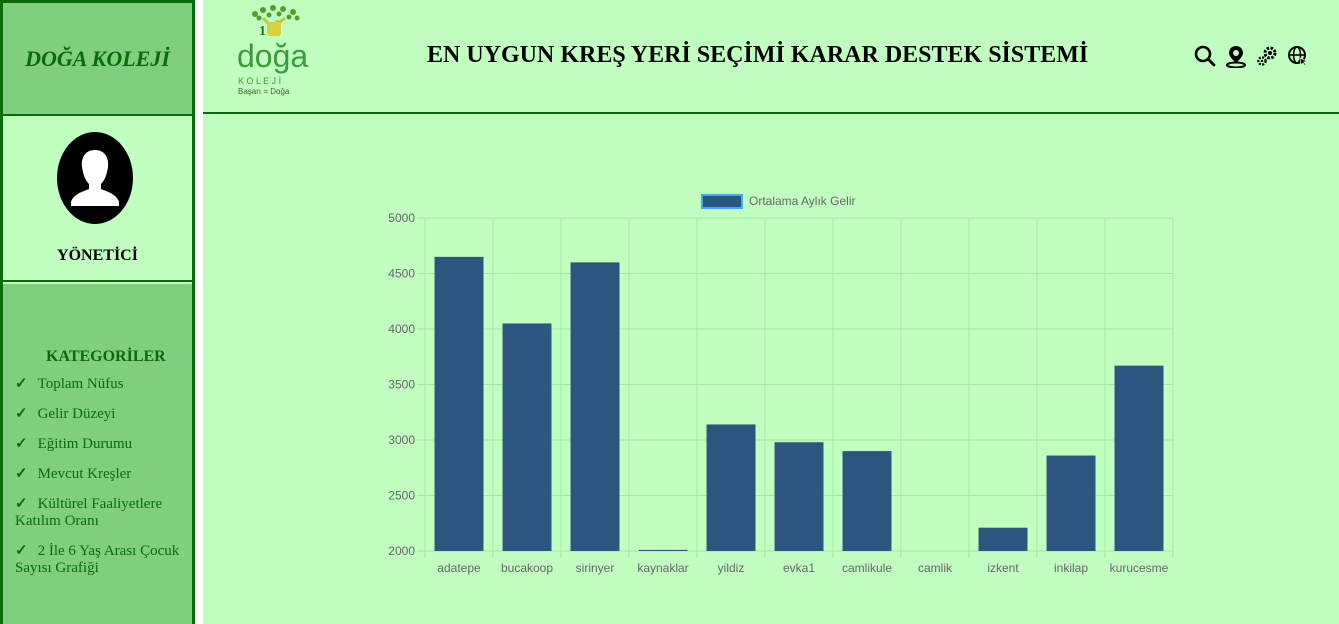 Image resolution: width=1339 pixels, height=624 pixels. What do you see at coordinates (106, 356) in the screenshot?
I see `categories-title: KATEGORİLER` at bounding box center [106, 356].